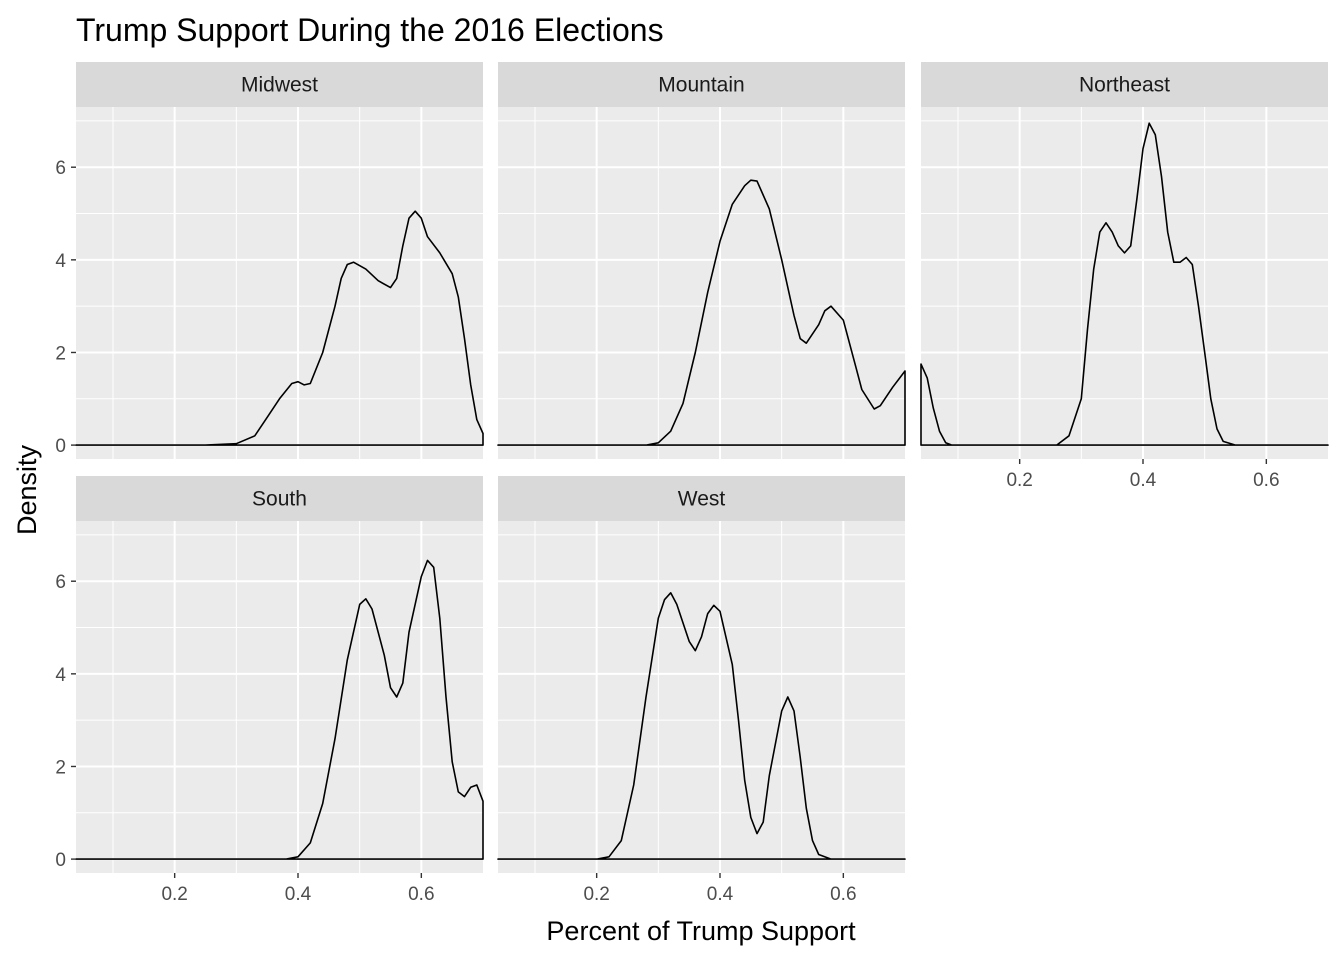 This screenshot has height=965, width=1344. I want to click on facet-strip-label: South, so click(279, 499).